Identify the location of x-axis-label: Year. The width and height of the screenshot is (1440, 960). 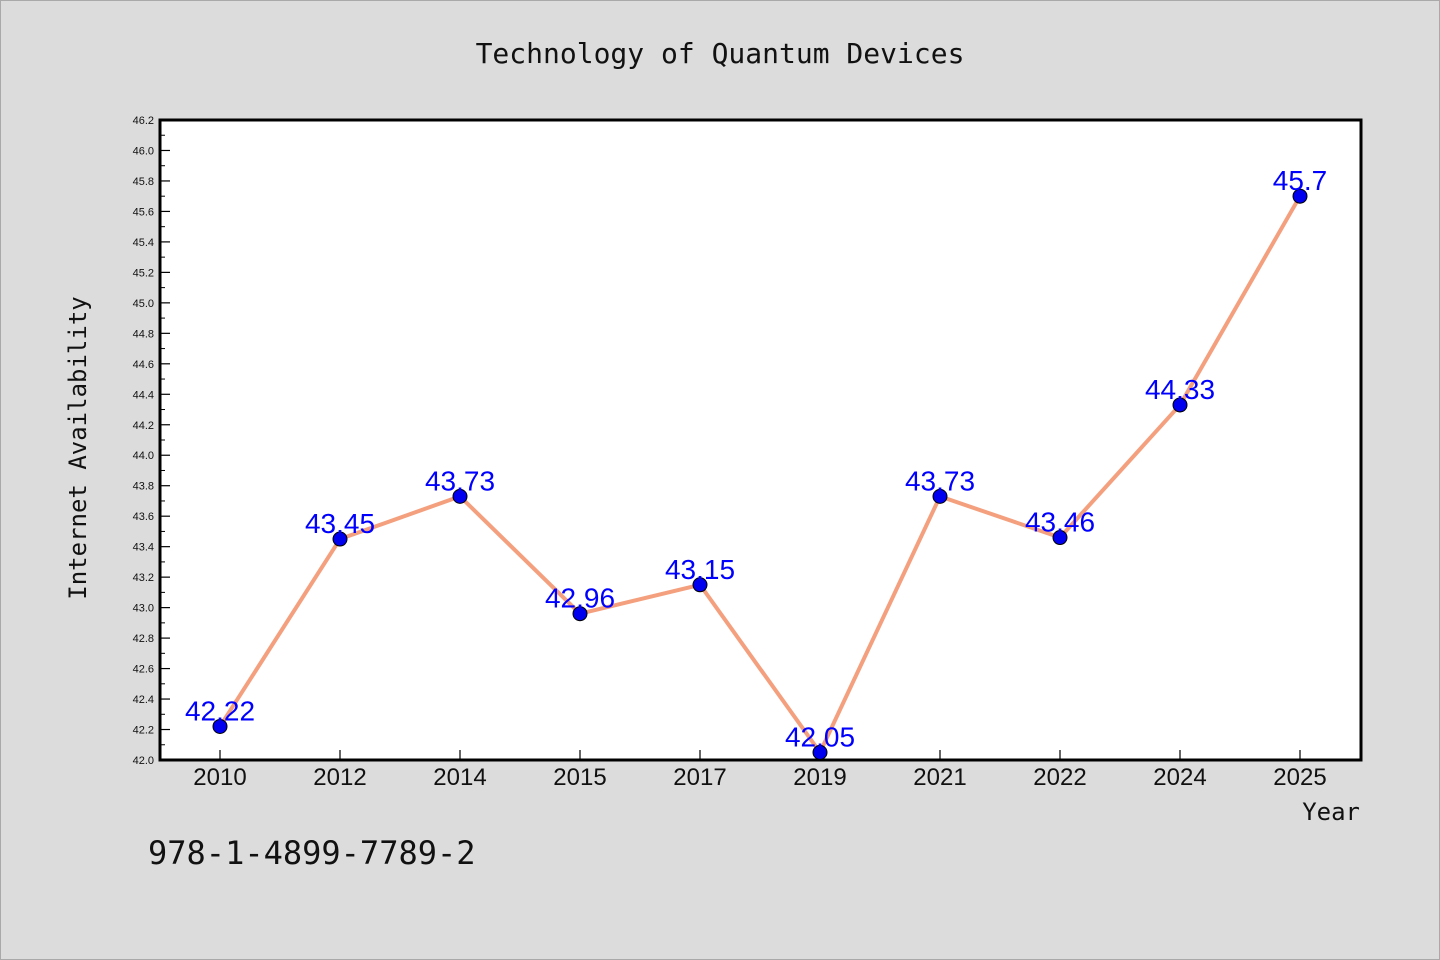
(1331, 812).